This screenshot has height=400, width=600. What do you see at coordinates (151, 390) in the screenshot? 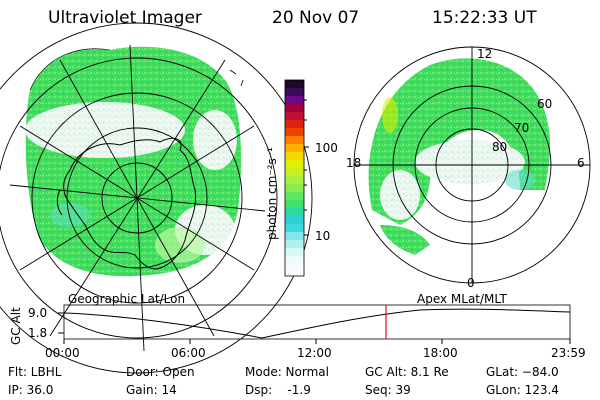
I see `gain-info: Gain: 14` at bounding box center [151, 390].